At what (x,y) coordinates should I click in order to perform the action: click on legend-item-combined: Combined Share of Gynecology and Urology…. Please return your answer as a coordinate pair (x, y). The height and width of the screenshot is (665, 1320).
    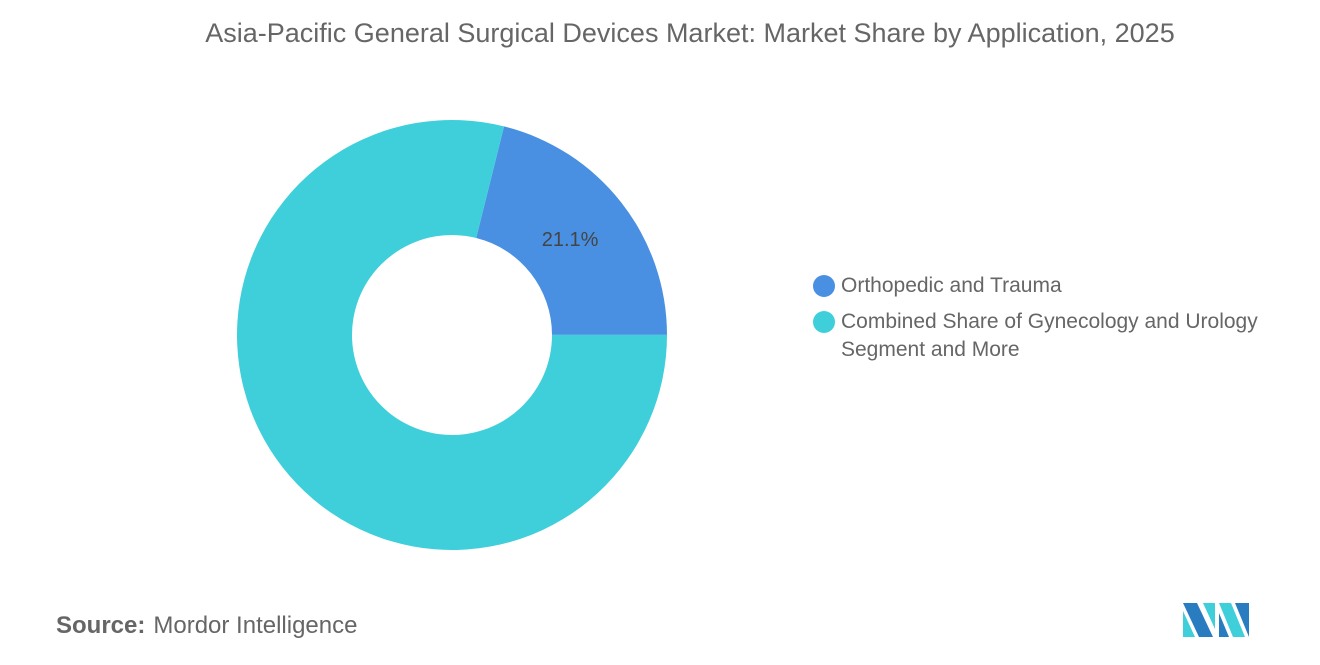
    Looking at the image, I should click on (1057, 336).